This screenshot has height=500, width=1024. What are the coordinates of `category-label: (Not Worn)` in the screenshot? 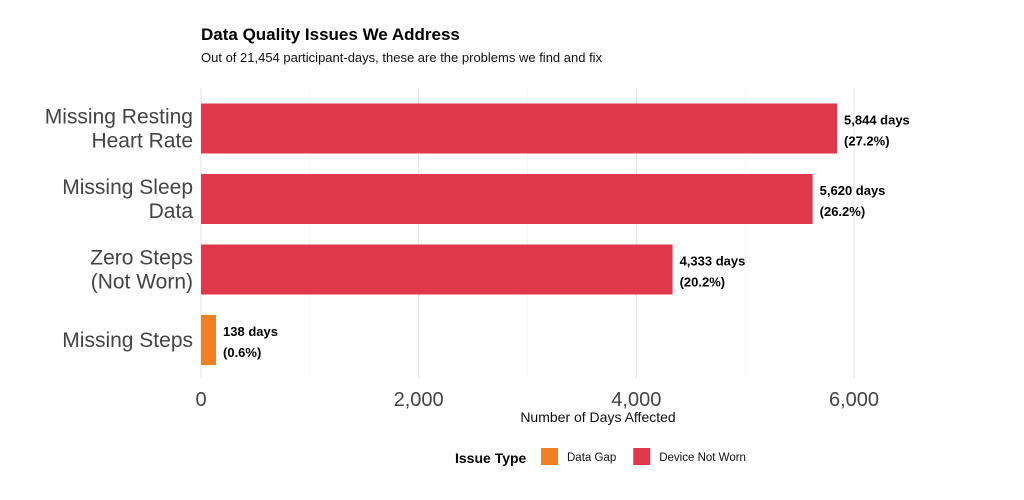 It's located at (142, 282).